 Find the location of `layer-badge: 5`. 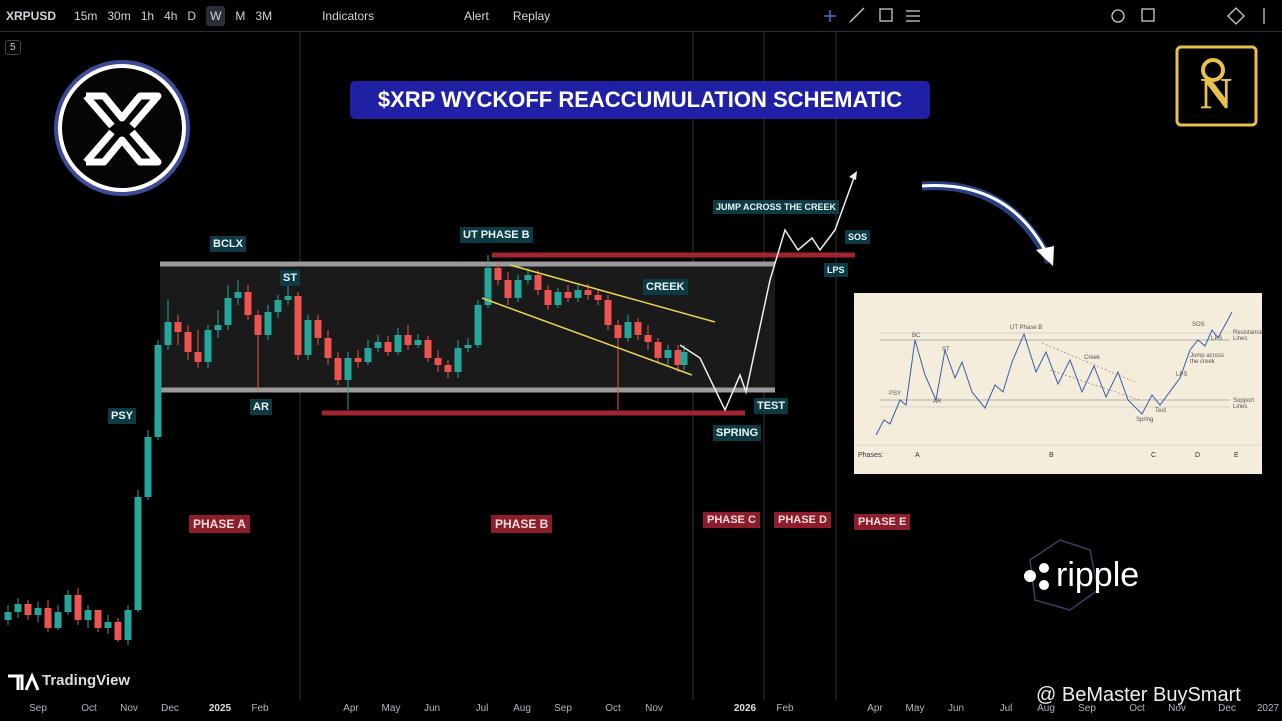

layer-badge: 5 is located at coordinates (13, 47).